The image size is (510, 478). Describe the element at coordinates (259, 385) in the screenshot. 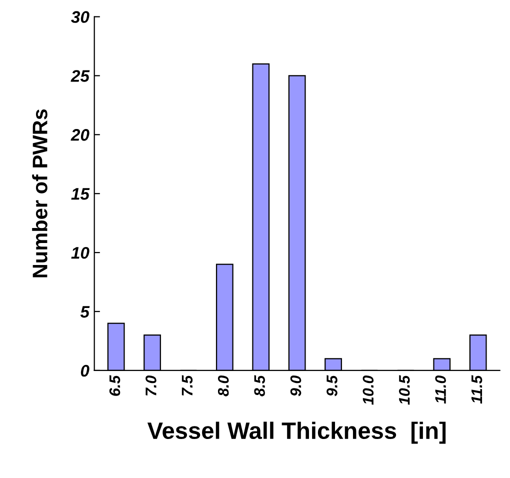

I see `x-tick-label: 8.5` at that location.